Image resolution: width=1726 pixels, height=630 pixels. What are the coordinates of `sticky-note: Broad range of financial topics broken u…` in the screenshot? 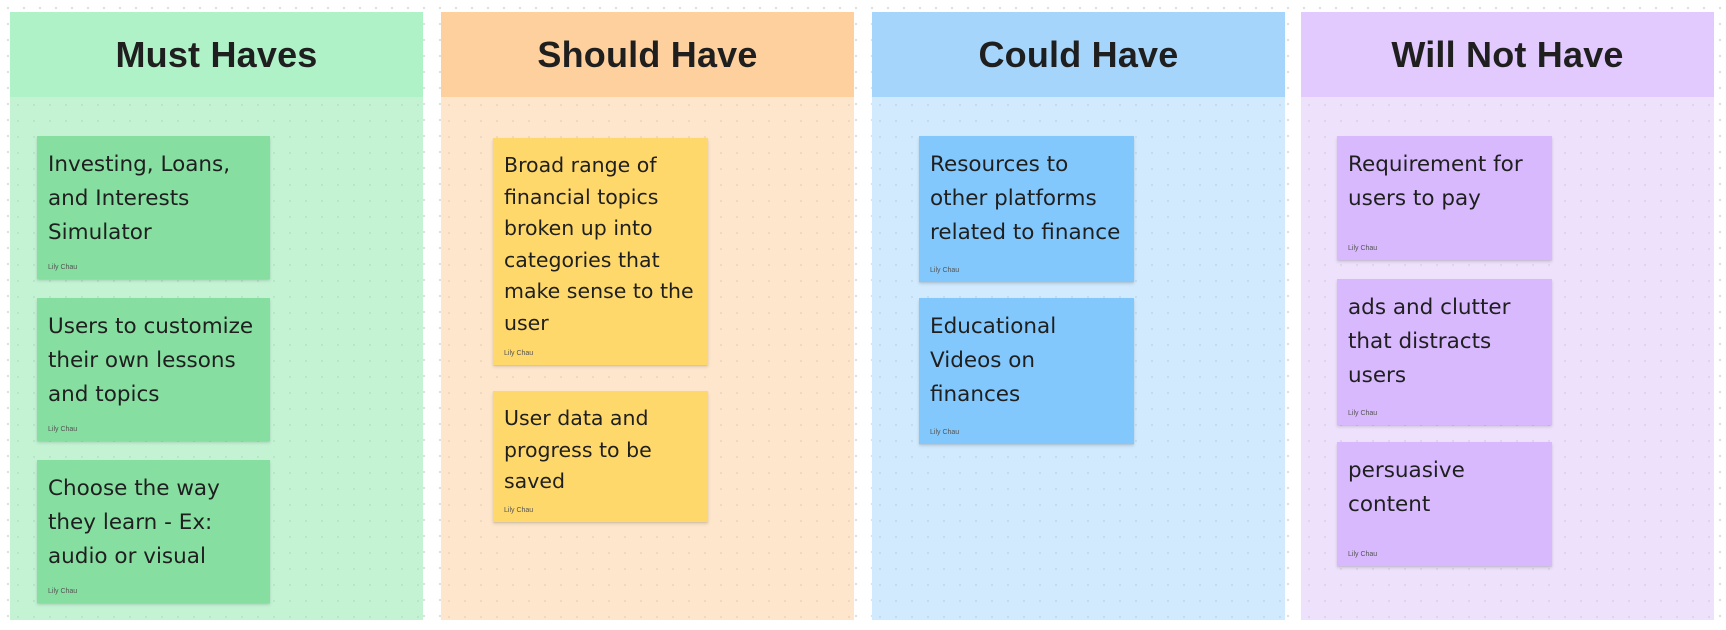 It's located at (600, 251).